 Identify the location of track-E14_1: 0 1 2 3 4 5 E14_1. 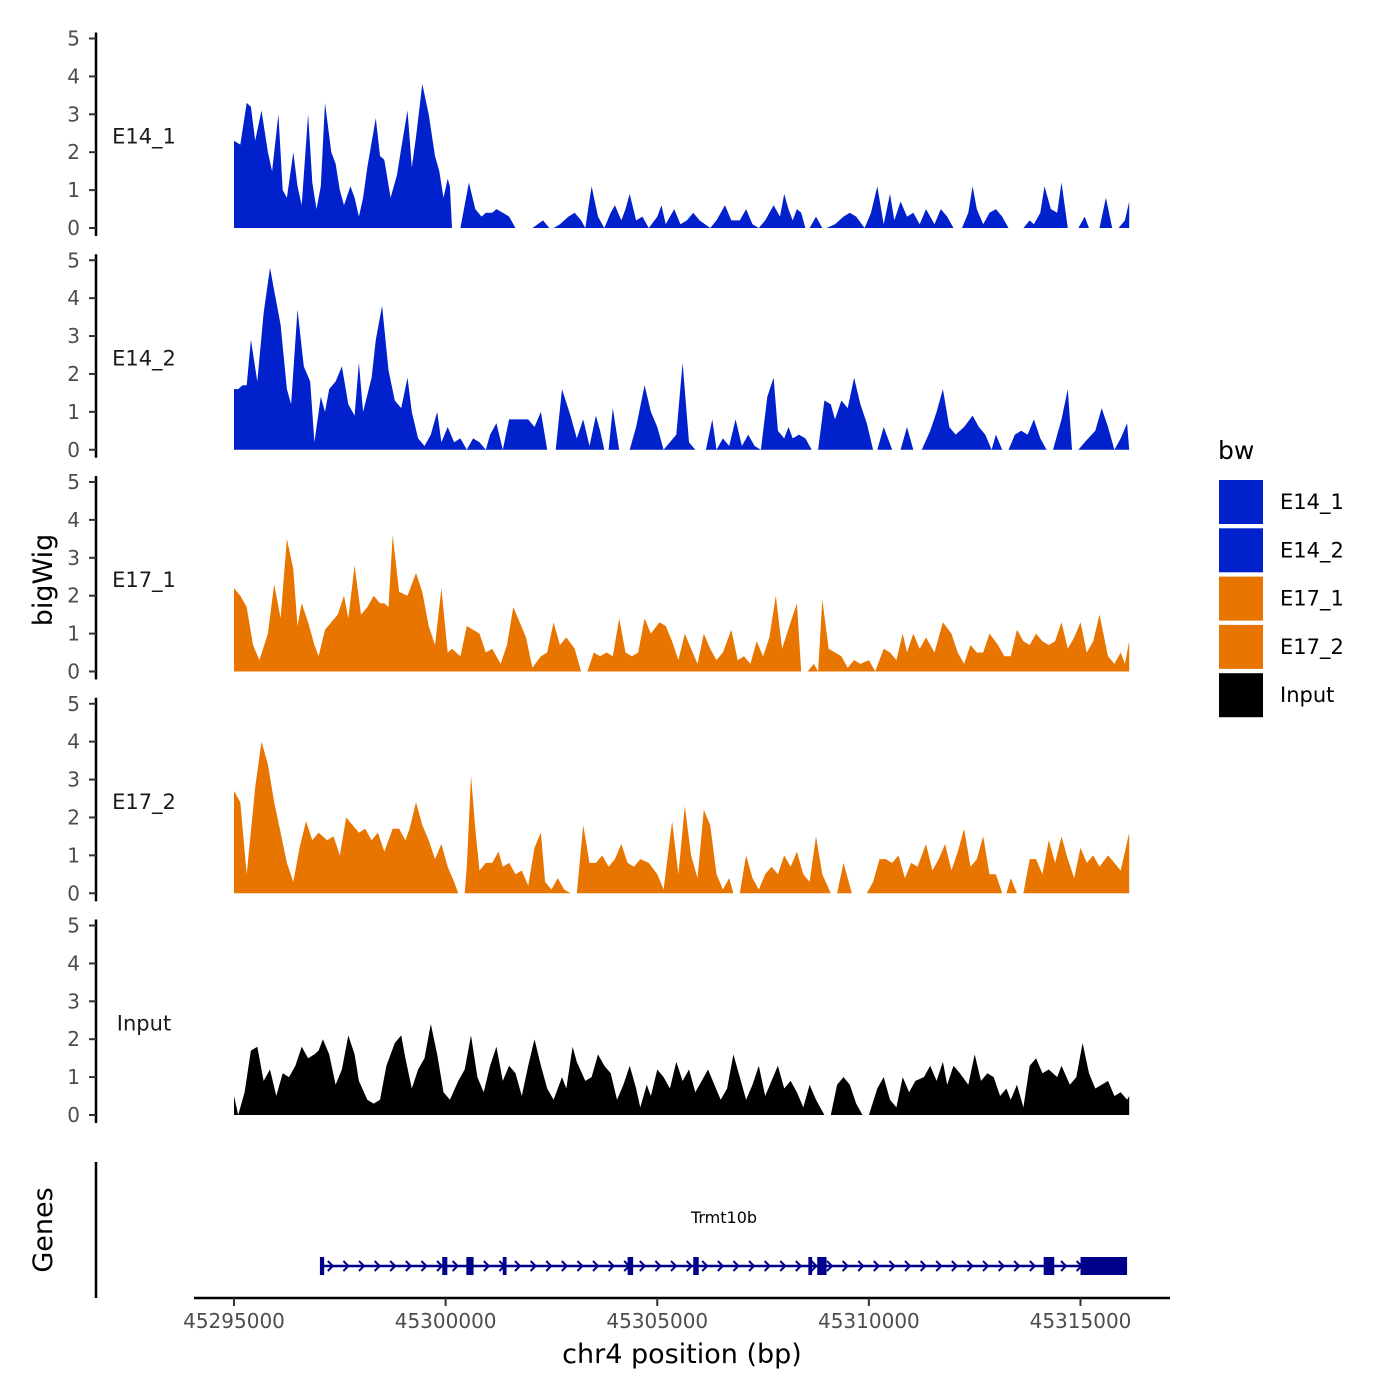
(598, 133).